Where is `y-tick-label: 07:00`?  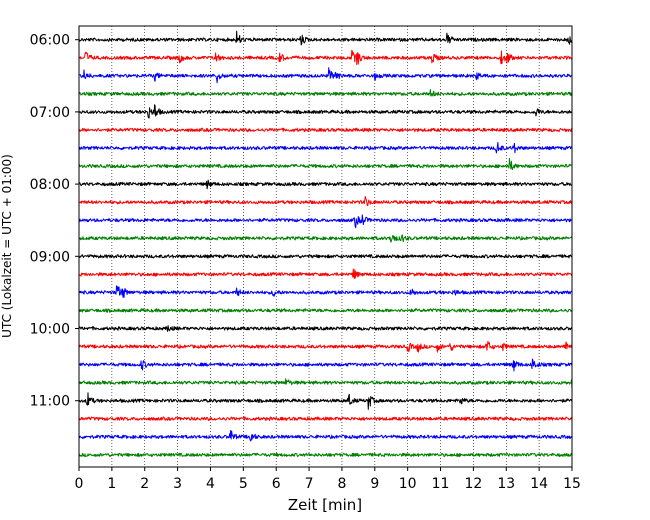 y-tick-label: 07:00 is located at coordinates (50, 113).